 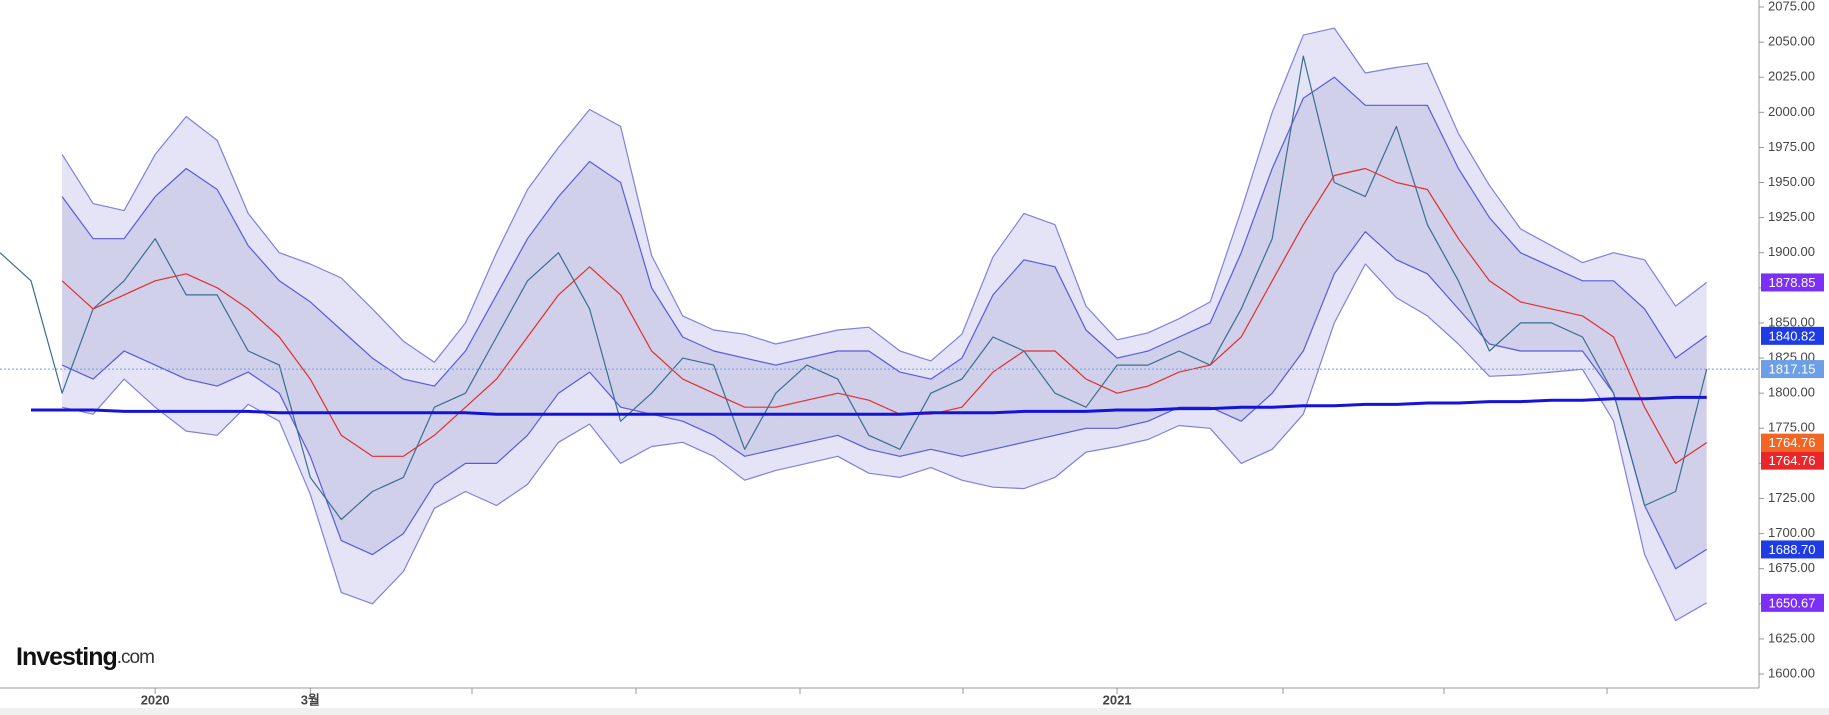 I want to click on price-label: 1817.15, so click(x=1792, y=369).